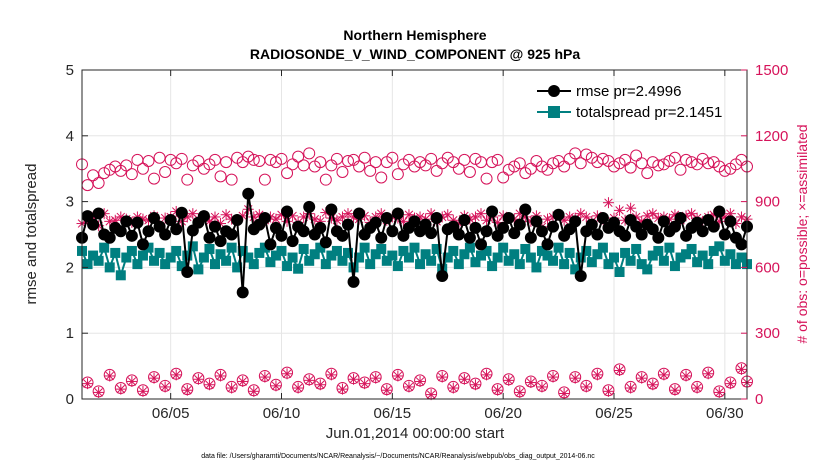  What do you see at coordinates (628, 91) in the screenshot?
I see `legend-rmse-label: rmse pr=2.4996` at bounding box center [628, 91].